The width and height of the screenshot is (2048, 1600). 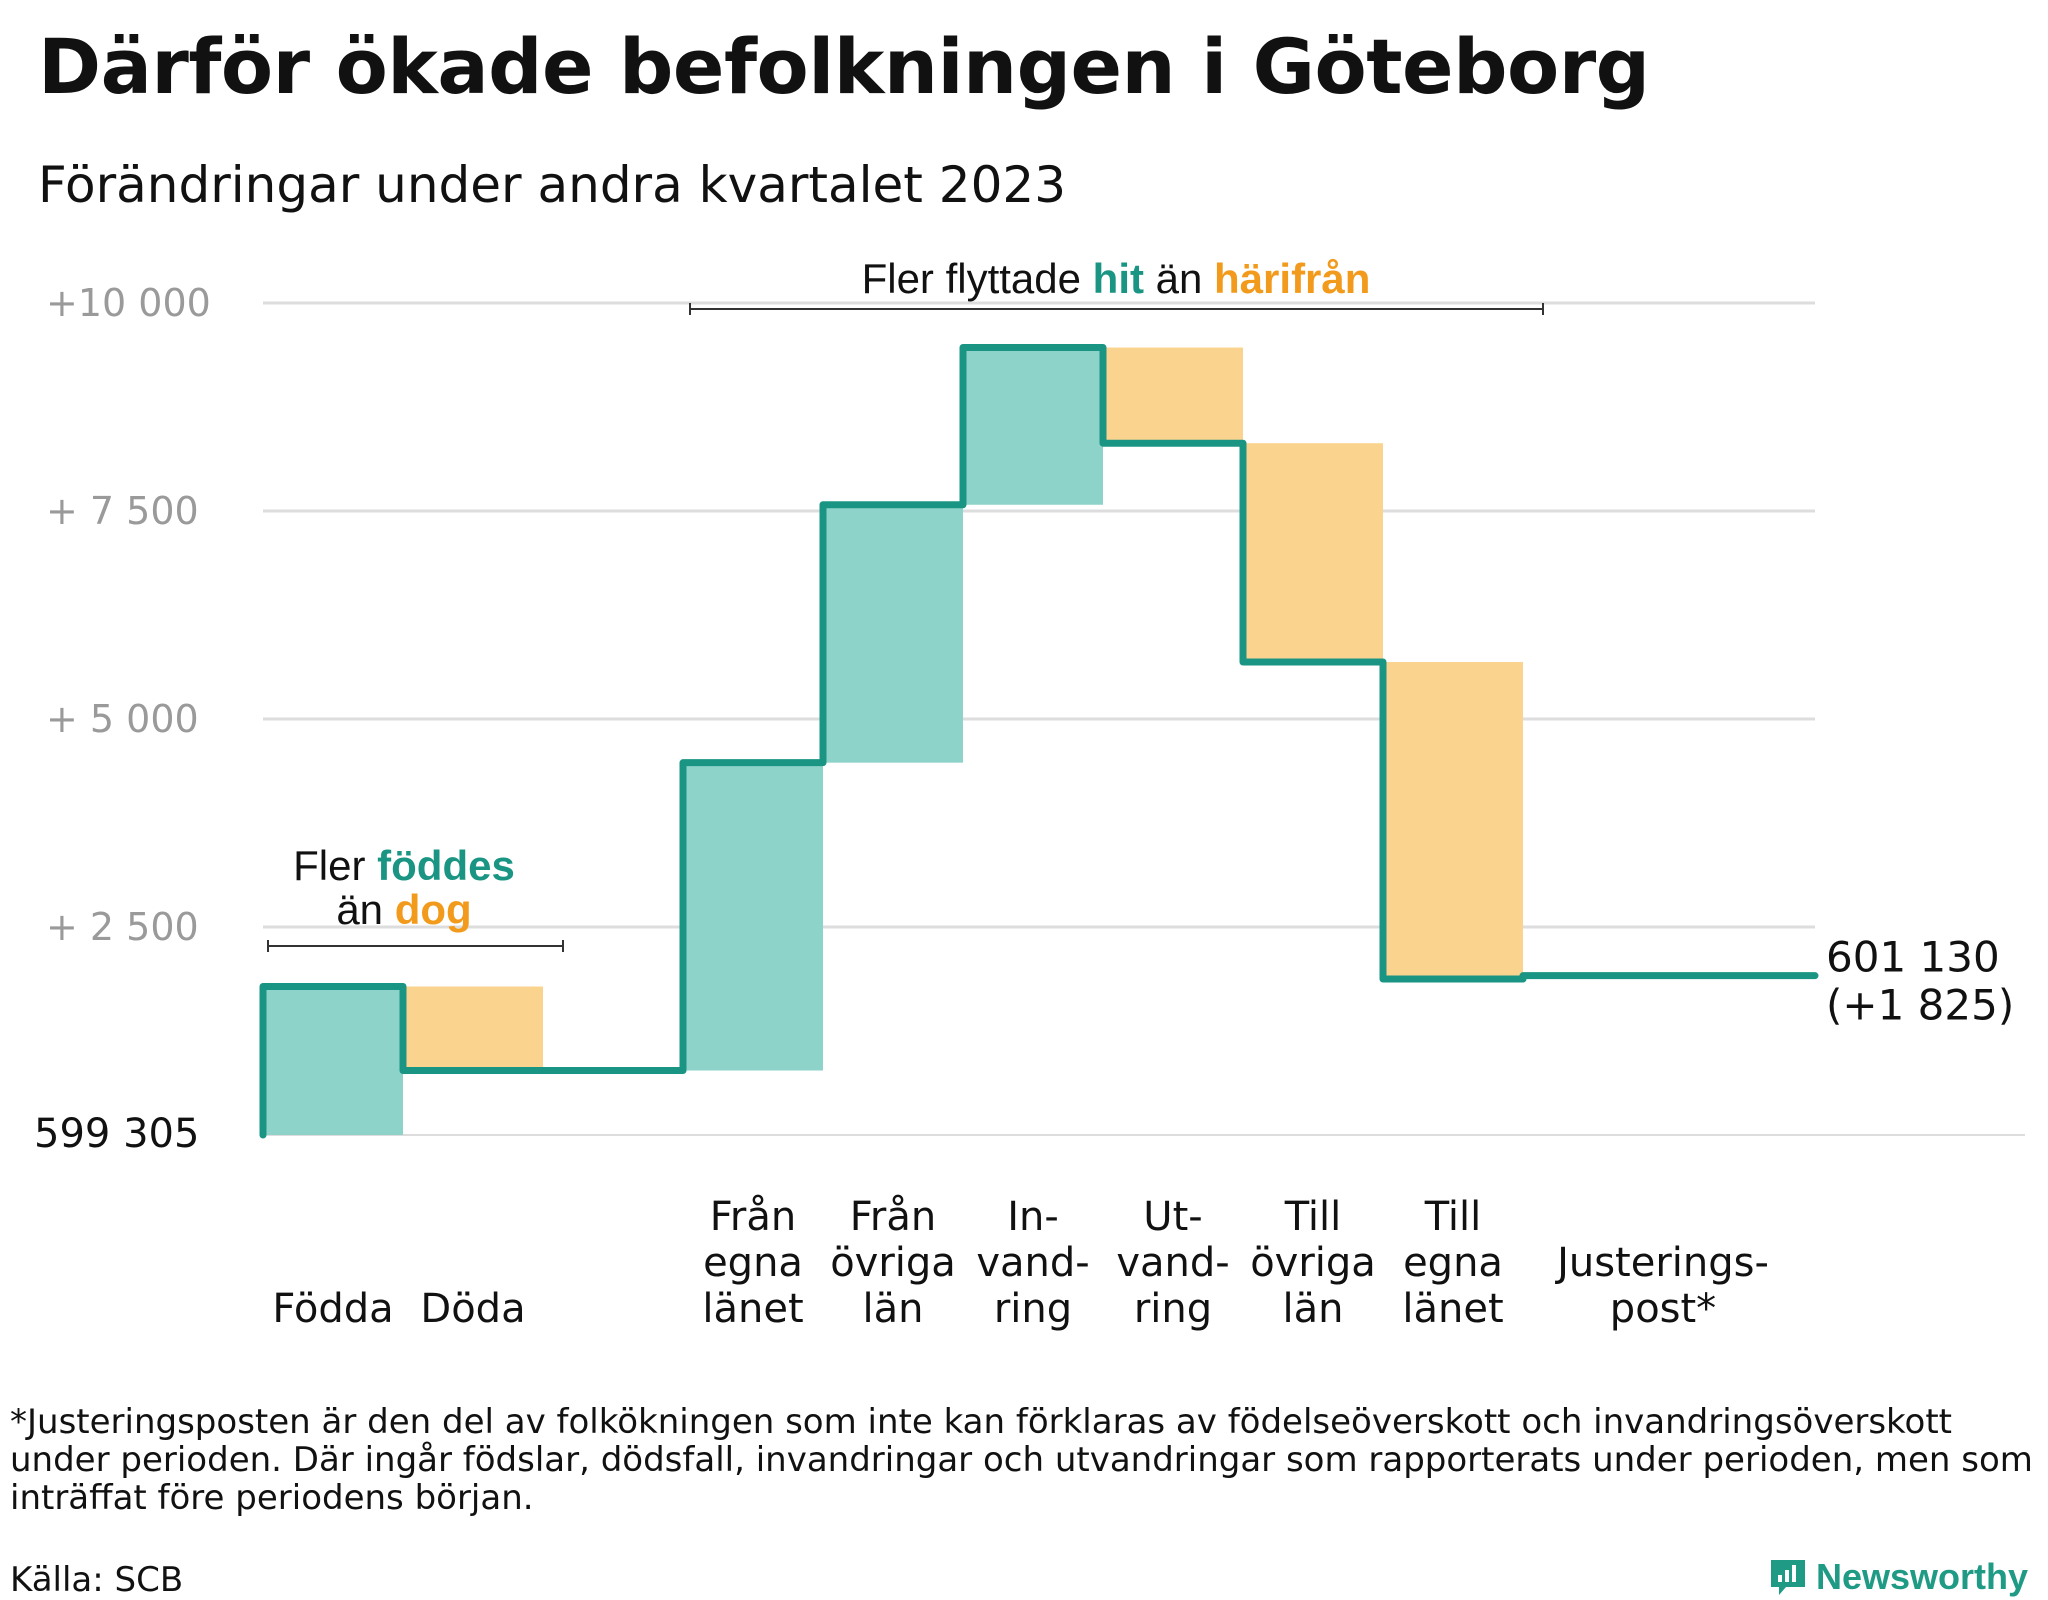 I want to click on brand-name: Newsworthy, so click(x=1922, y=1576).